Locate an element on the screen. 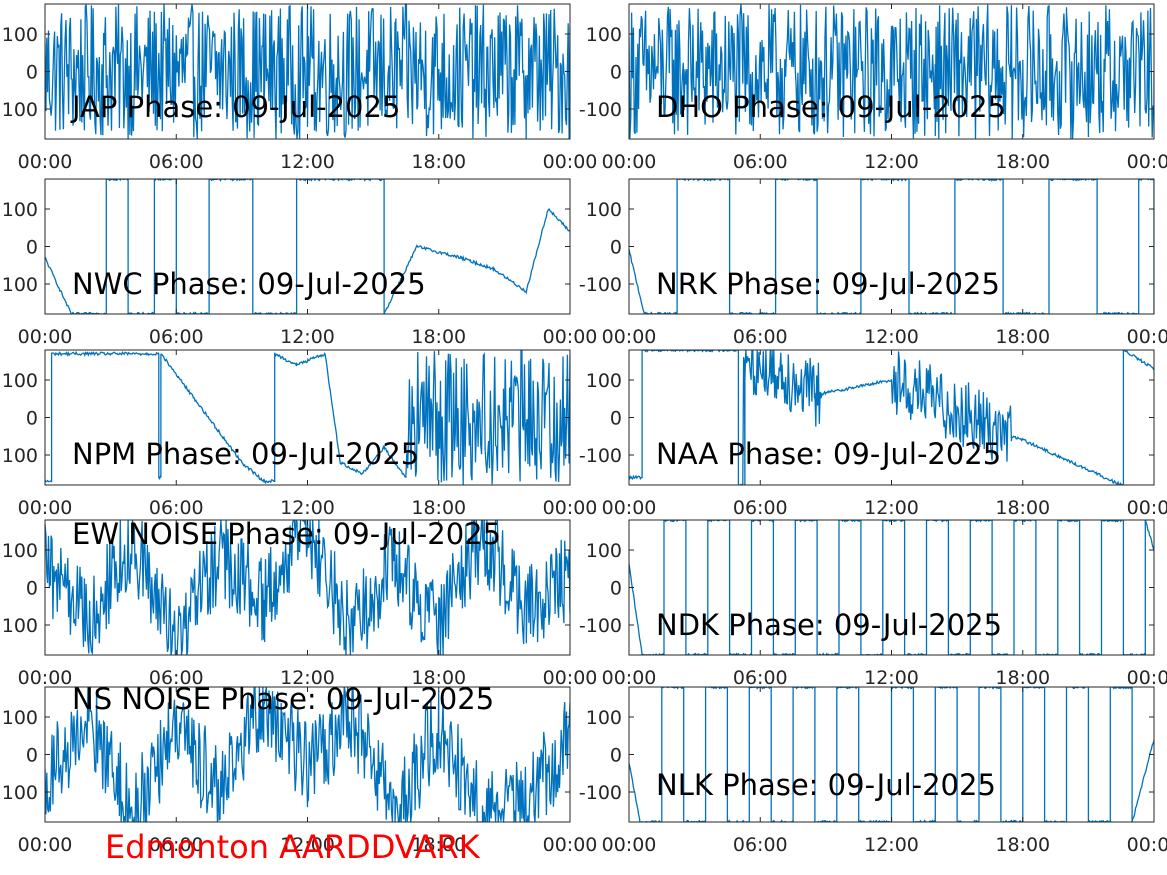 The width and height of the screenshot is (1167, 875). panel-title: NS NOISE Phase: 09-Jul-2025 is located at coordinates (283, 699).